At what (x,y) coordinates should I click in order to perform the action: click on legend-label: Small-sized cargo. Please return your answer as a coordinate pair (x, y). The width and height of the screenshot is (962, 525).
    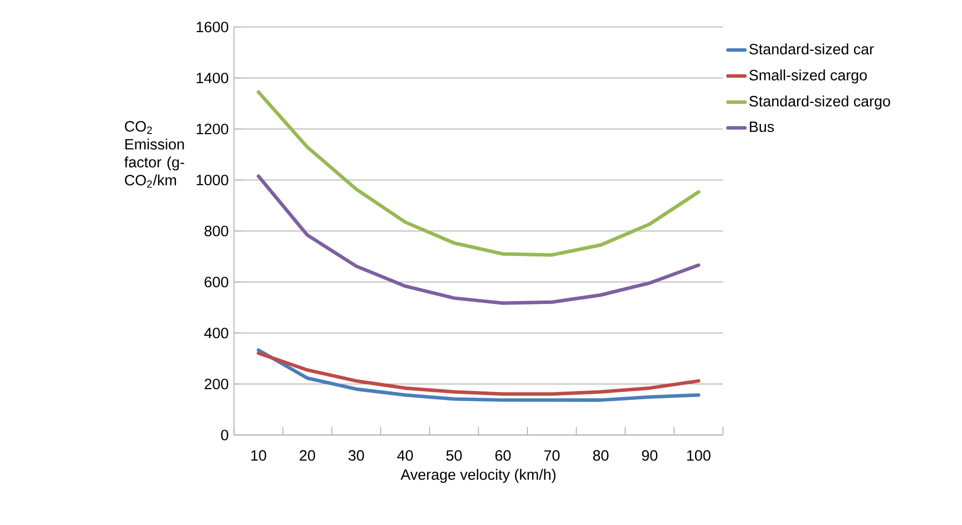
    Looking at the image, I should click on (808, 76).